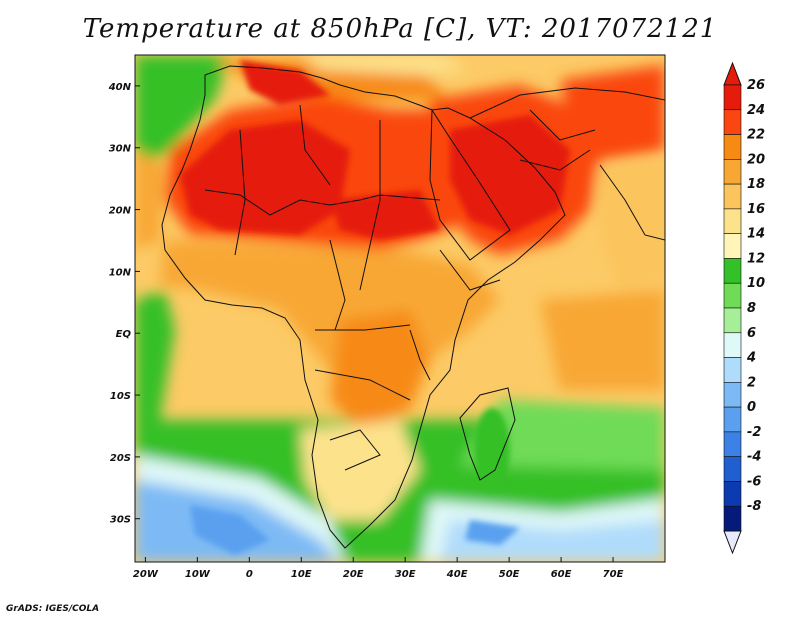 Image resolution: width=800 pixels, height=618 pixels. What do you see at coordinates (756, 159) in the screenshot?
I see `colorbar-label: 20` at bounding box center [756, 159].